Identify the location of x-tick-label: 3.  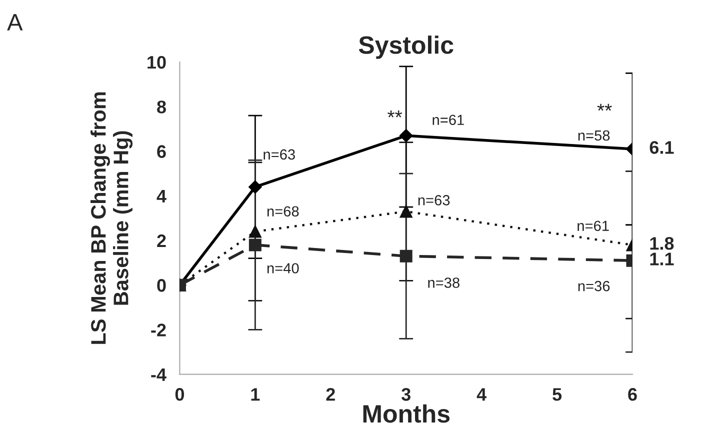
(406, 394).